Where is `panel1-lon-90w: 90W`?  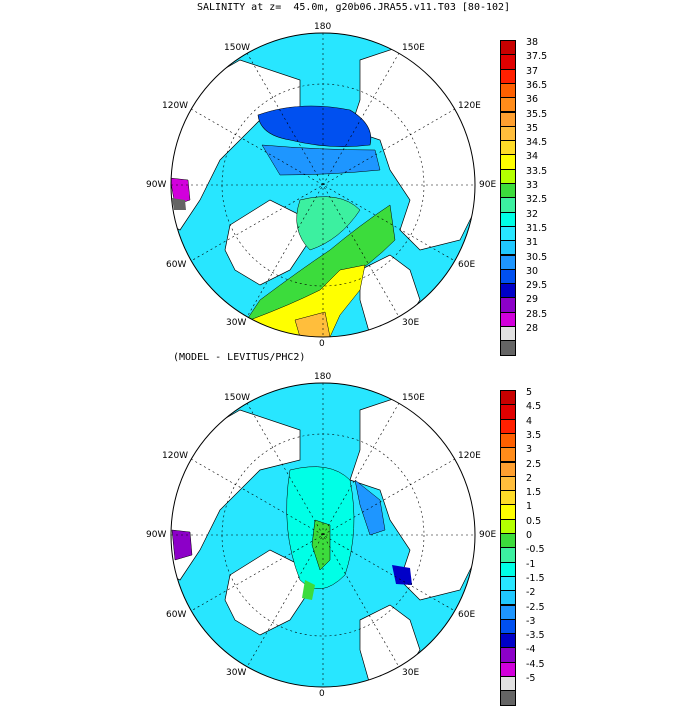
panel1-lon-90w: 90W is located at coordinates (156, 185).